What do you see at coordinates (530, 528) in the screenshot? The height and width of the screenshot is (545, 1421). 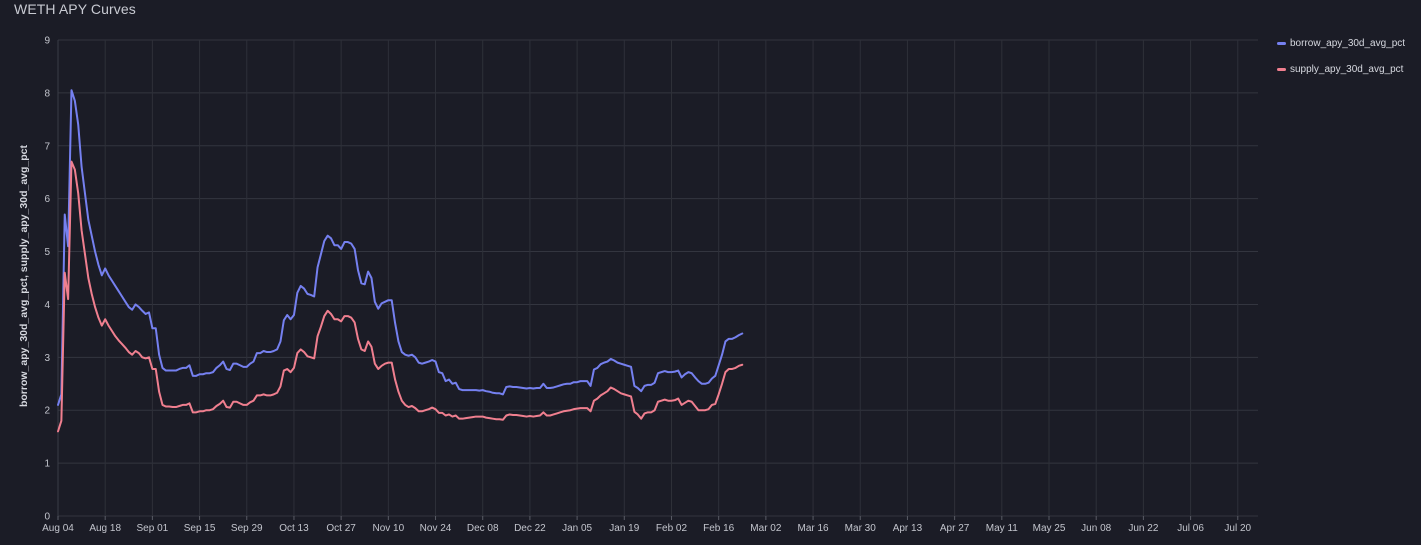 I see `x-tick-label: Dec 22` at bounding box center [530, 528].